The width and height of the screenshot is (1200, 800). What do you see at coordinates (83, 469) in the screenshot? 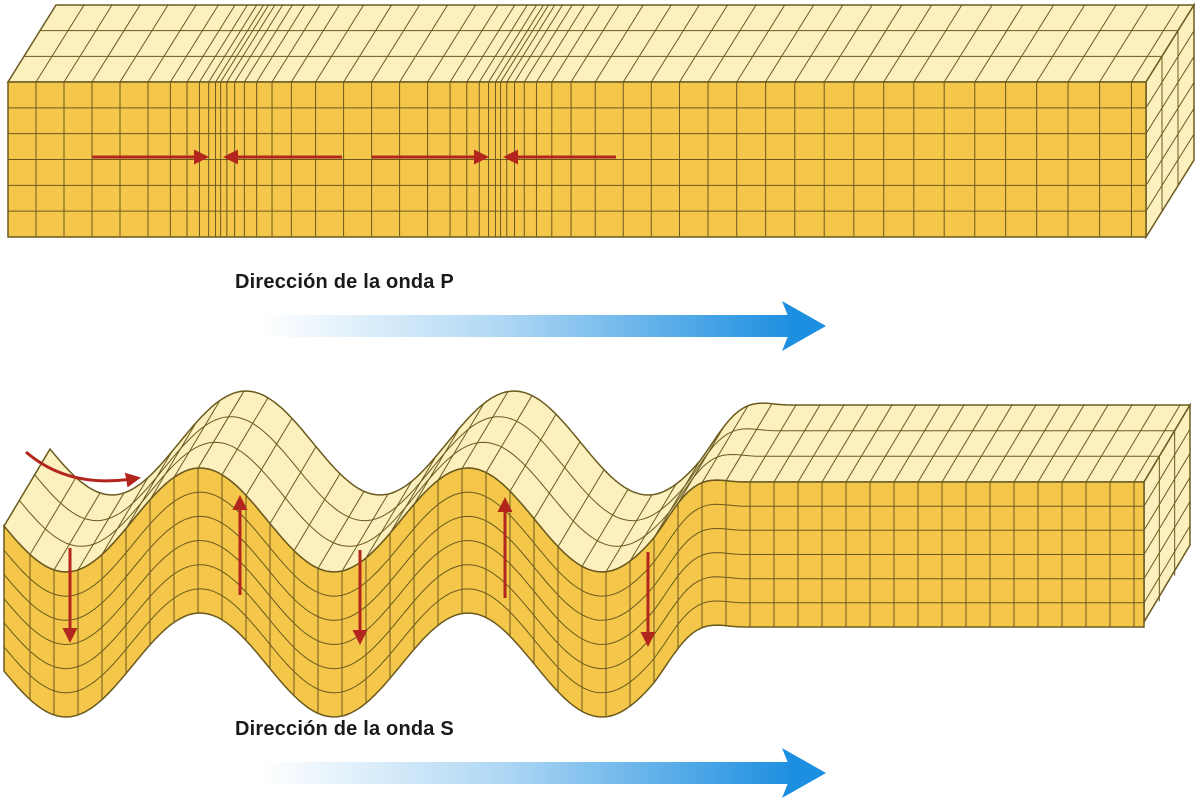
I see `s-curved-motion-arrow` at bounding box center [83, 469].